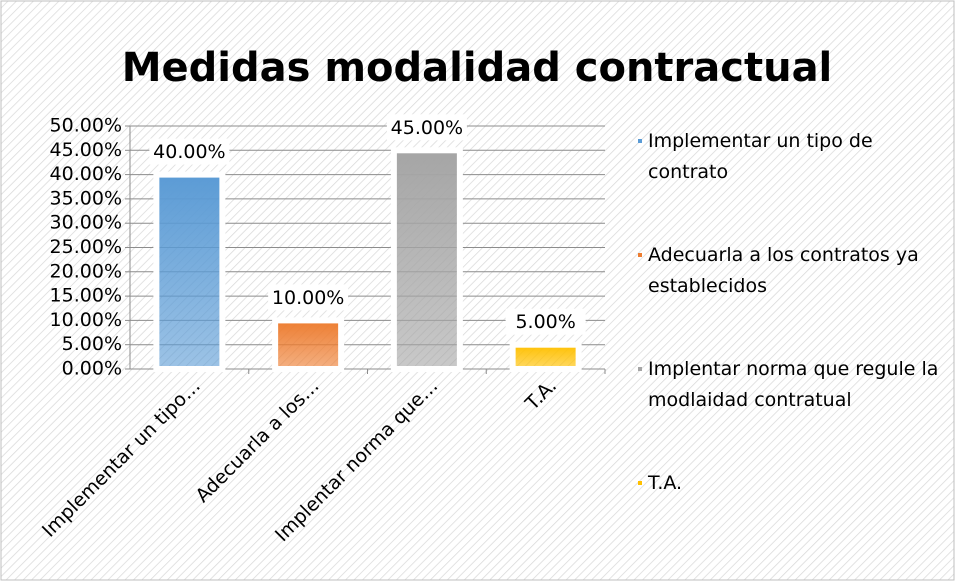  Describe the element at coordinates (86, 320) in the screenshot. I see `y-tick-label: 10.00%` at that location.